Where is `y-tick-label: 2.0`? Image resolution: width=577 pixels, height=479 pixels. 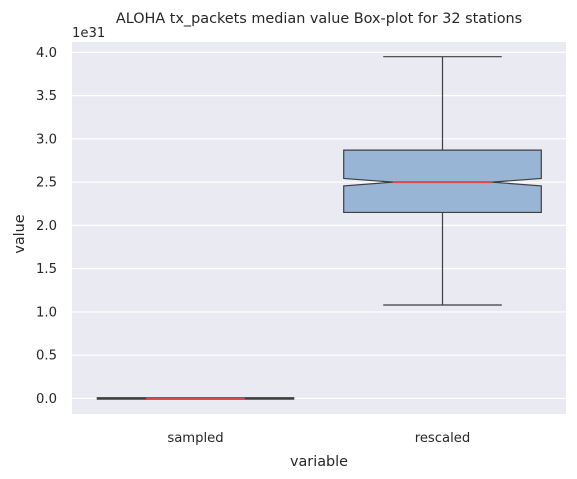 y-tick-label: 2.0 is located at coordinates (46, 226).